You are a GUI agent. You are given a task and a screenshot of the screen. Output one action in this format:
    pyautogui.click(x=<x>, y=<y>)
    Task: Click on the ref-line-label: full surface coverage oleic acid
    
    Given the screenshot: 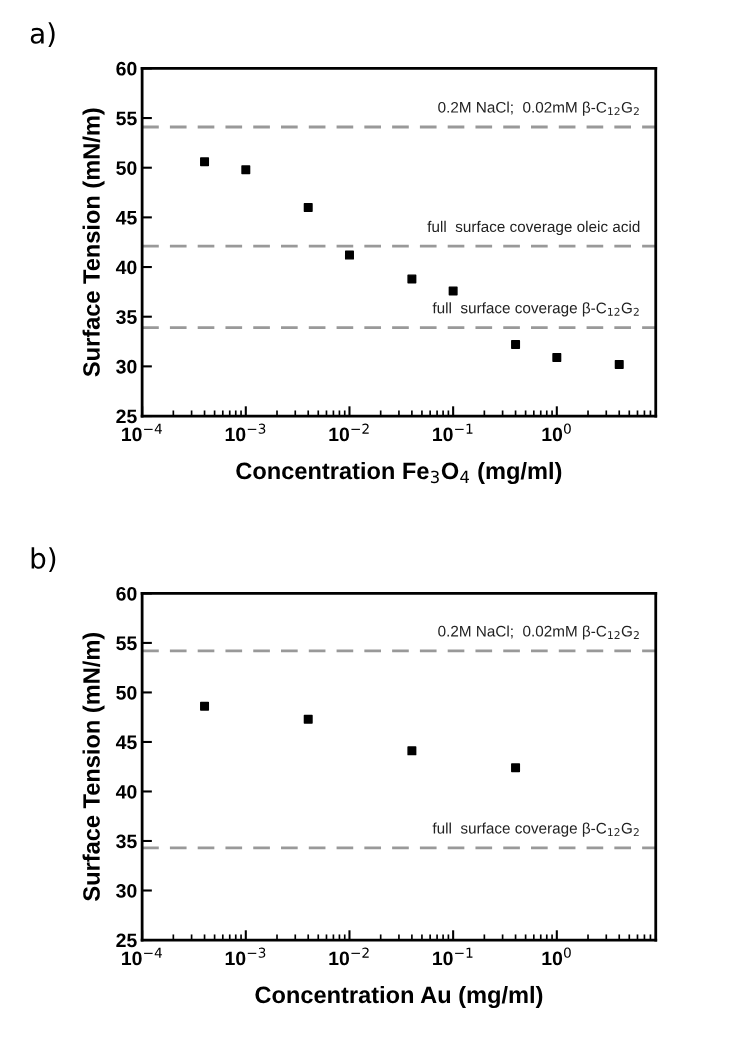 What is the action you would take?
    pyautogui.click(x=533, y=228)
    